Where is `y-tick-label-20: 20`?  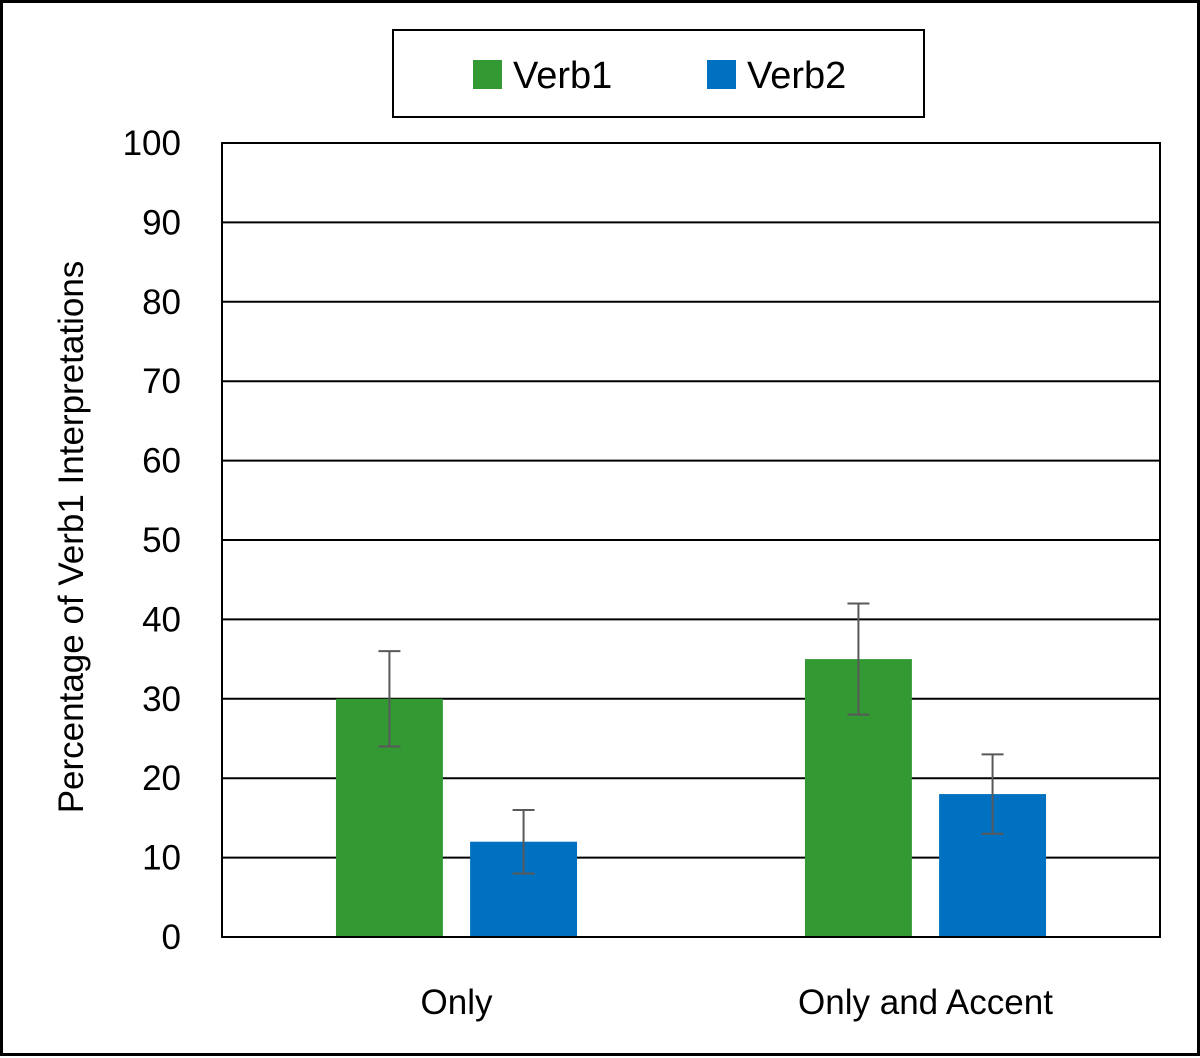
y-tick-label-20: 20 is located at coordinates (161, 778).